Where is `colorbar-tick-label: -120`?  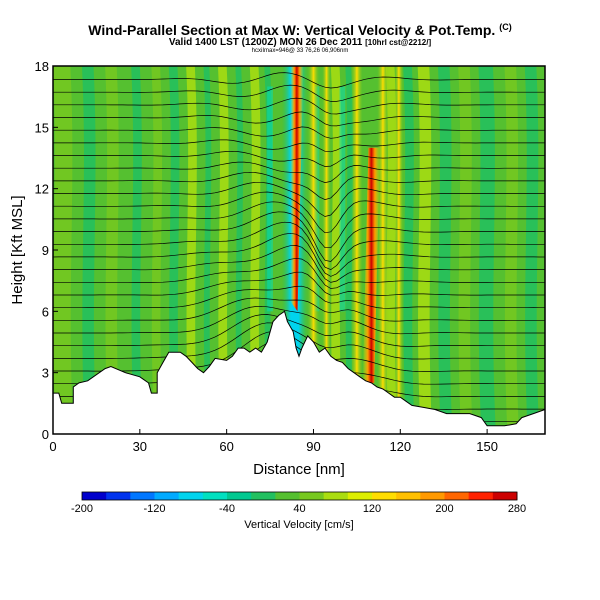
colorbar-tick-label: -120 is located at coordinates (154, 509).